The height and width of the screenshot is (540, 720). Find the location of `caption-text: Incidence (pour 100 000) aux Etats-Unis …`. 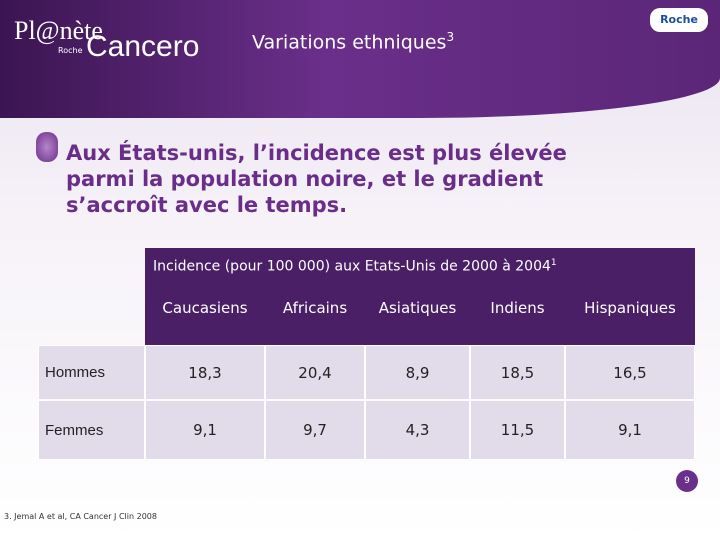

caption-text: Incidence (pour 100 000) aux Etats-Unis … is located at coordinates (352, 266).